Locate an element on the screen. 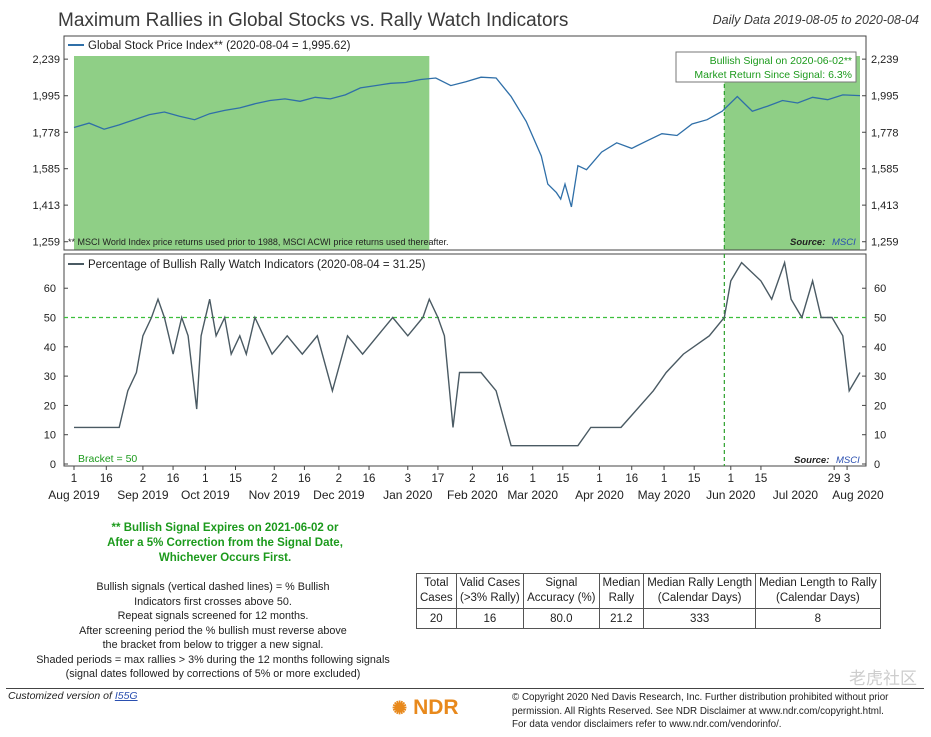 This screenshot has width=931, height=737. x-month-label: Jul 2020 is located at coordinates (796, 495).